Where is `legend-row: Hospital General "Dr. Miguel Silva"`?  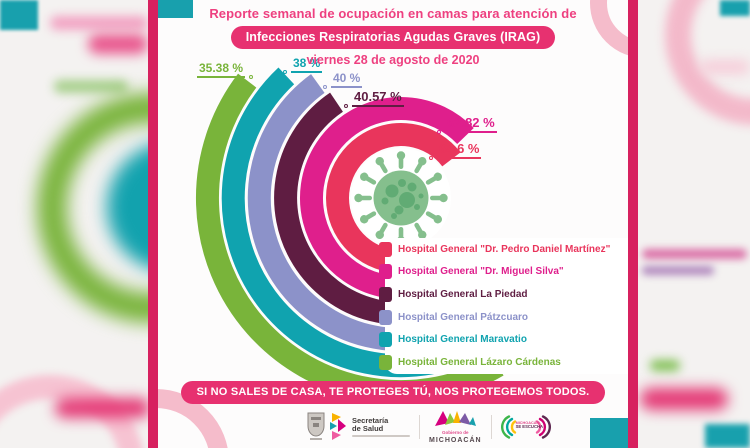 legend-row: Hospital General "Dr. Miguel Silva" is located at coordinates (503, 272).